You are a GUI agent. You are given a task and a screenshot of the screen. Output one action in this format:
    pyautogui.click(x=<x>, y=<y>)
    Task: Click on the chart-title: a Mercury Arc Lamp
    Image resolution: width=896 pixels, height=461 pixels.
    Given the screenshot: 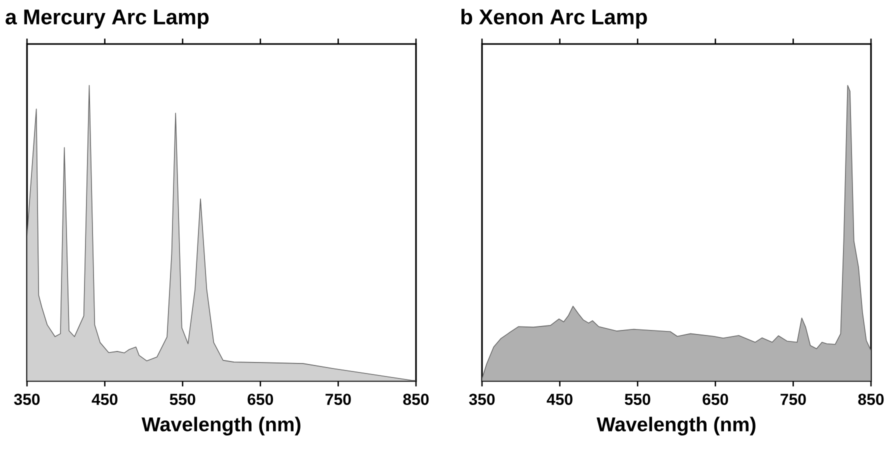 What is the action you would take?
    pyautogui.click(x=107, y=19)
    